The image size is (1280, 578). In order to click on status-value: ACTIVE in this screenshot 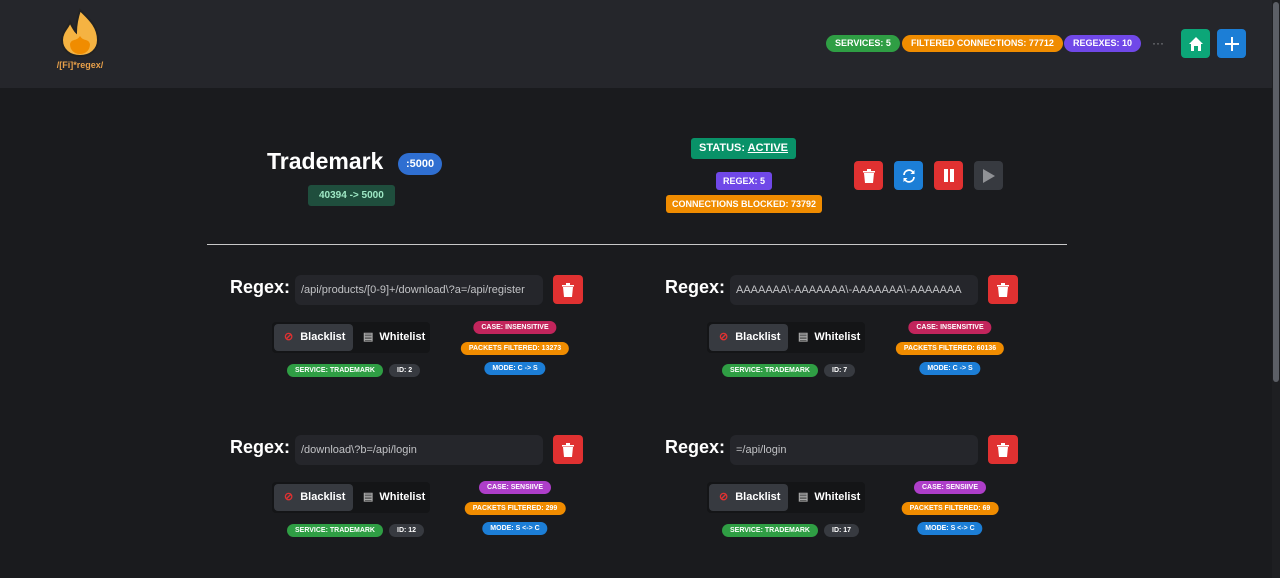, I will do `click(768, 148)`.